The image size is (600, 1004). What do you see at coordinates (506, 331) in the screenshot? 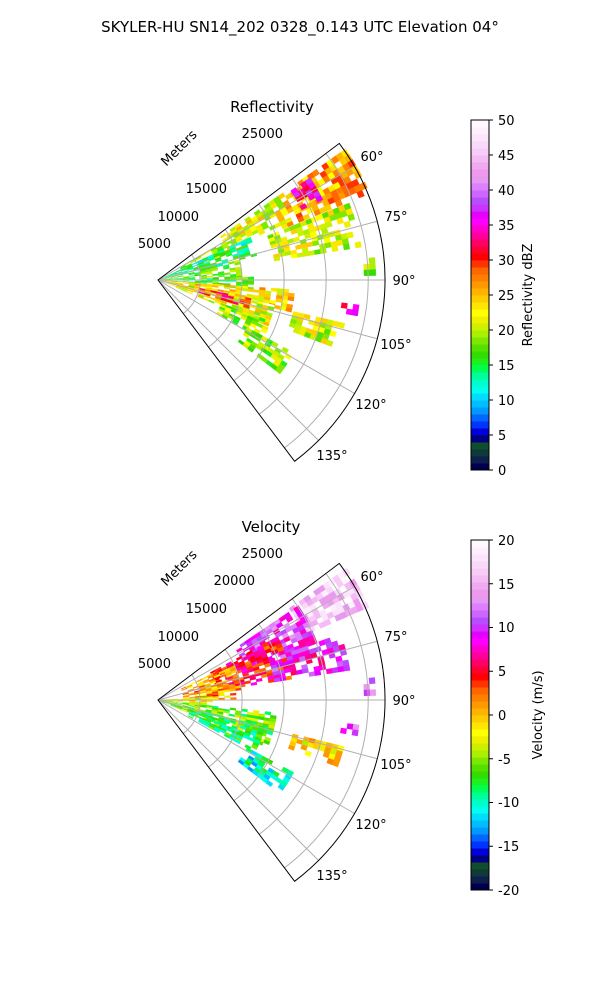
I see `colorbar-tick-label: 20` at bounding box center [506, 331].